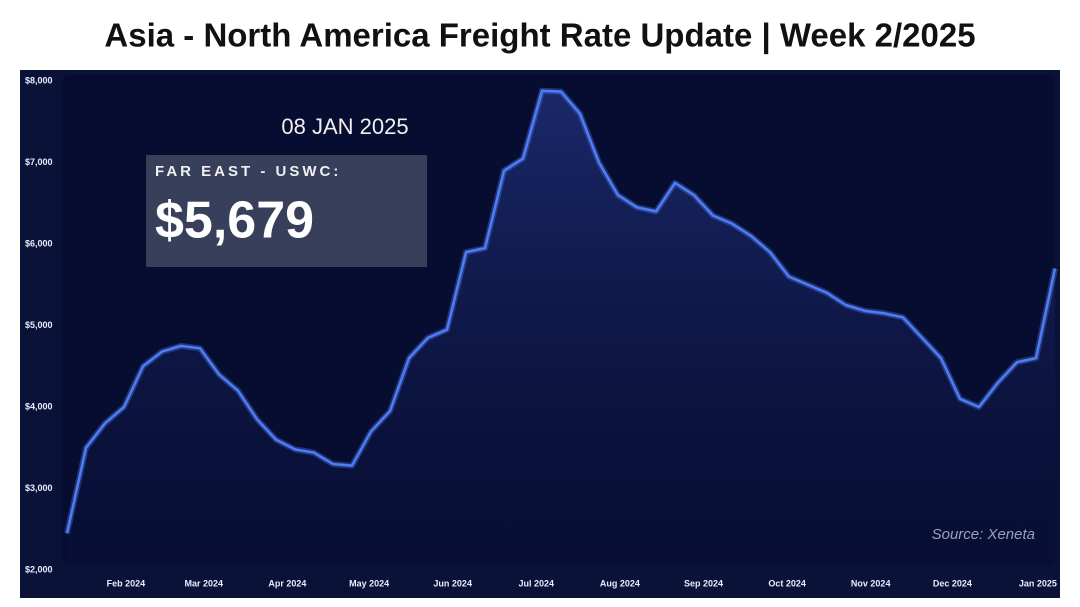 The height and width of the screenshot is (607, 1080). I want to click on y-tick-label: $6,000, so click(39, 243).